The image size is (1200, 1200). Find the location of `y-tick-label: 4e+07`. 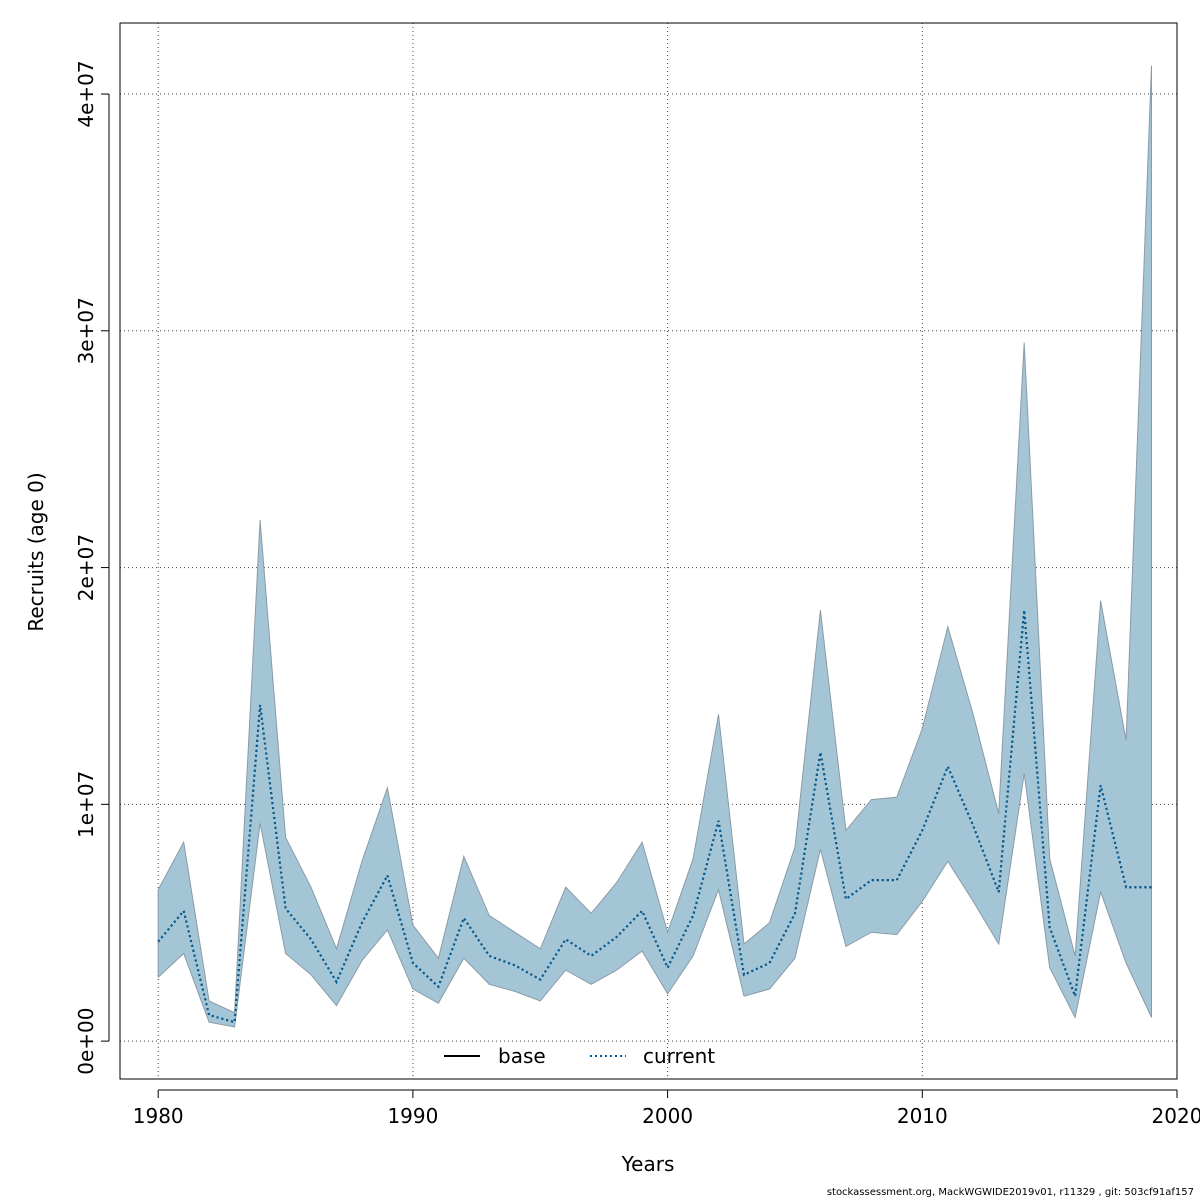

y-tick-label: 4e+07 is located at coordinates (86, 93).